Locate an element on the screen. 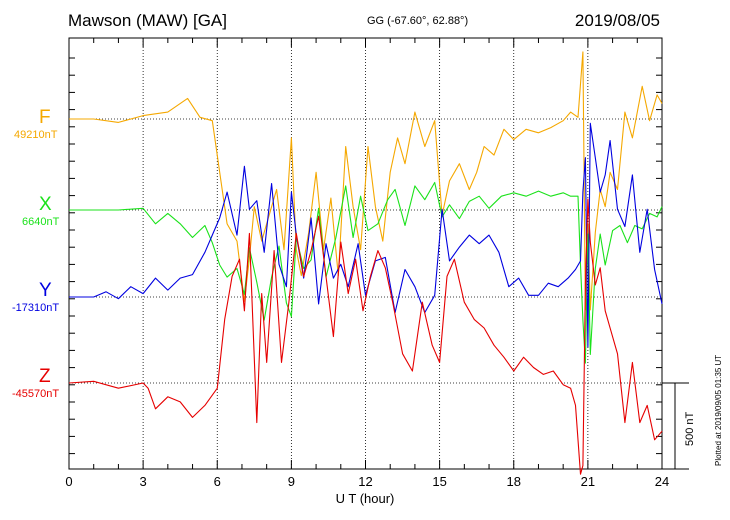  x-tick-label: 21 is located at coordinates (588, 481).